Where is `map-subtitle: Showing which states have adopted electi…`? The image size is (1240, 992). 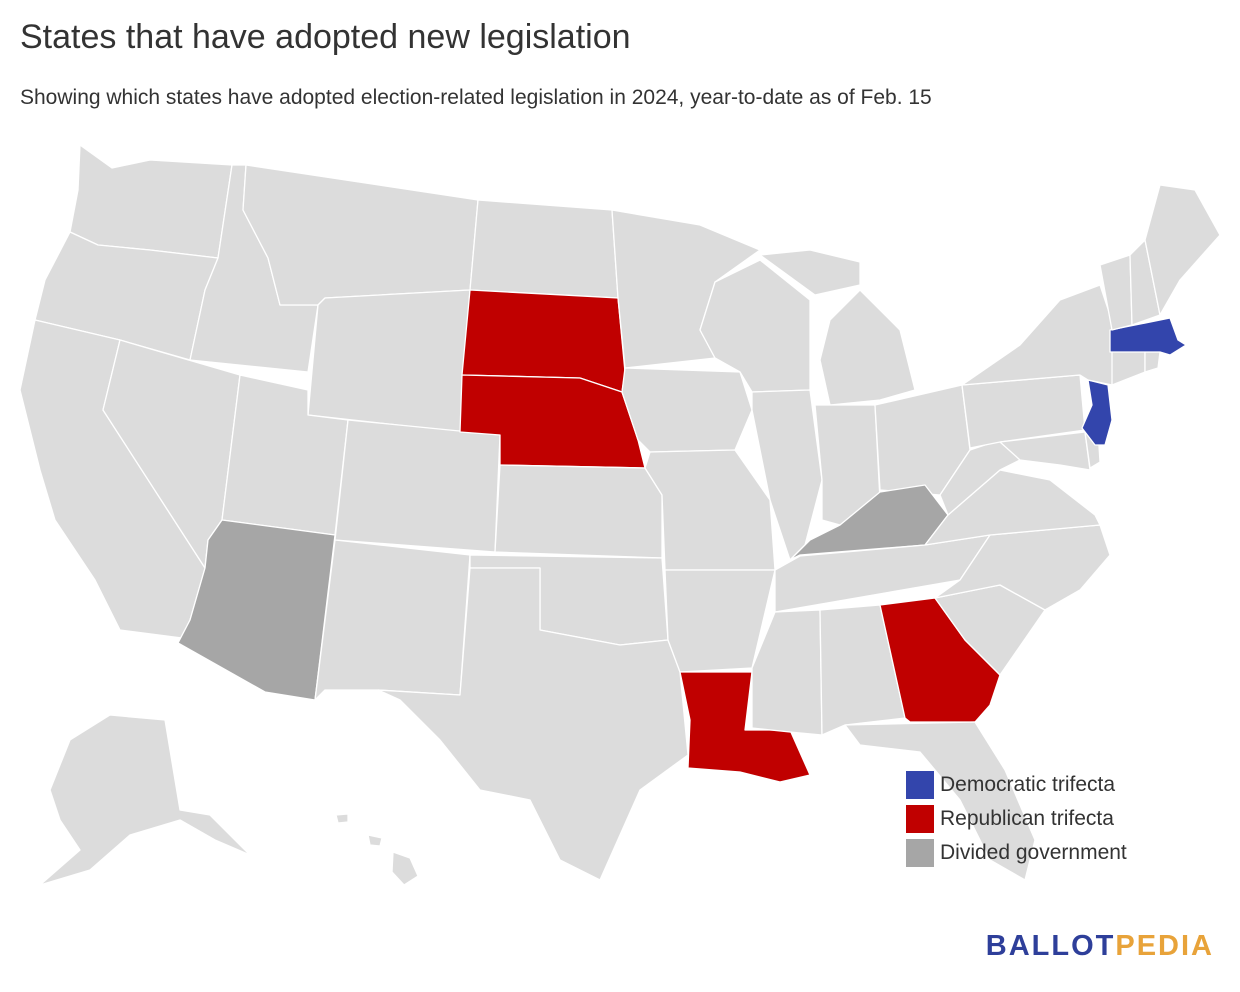
map-subtitle: Showing which states have adopted electi… is located at coordinates (476, 97).